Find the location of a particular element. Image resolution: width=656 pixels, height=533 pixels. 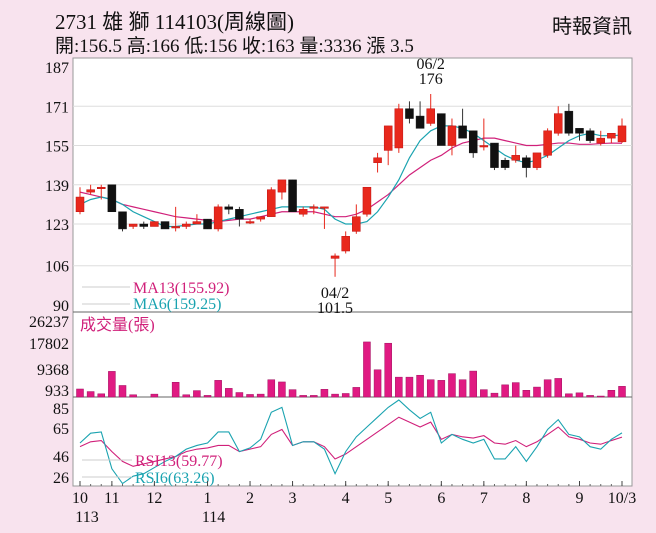

volume-axis-tick: 9368 is located at coordinates (53, 370).